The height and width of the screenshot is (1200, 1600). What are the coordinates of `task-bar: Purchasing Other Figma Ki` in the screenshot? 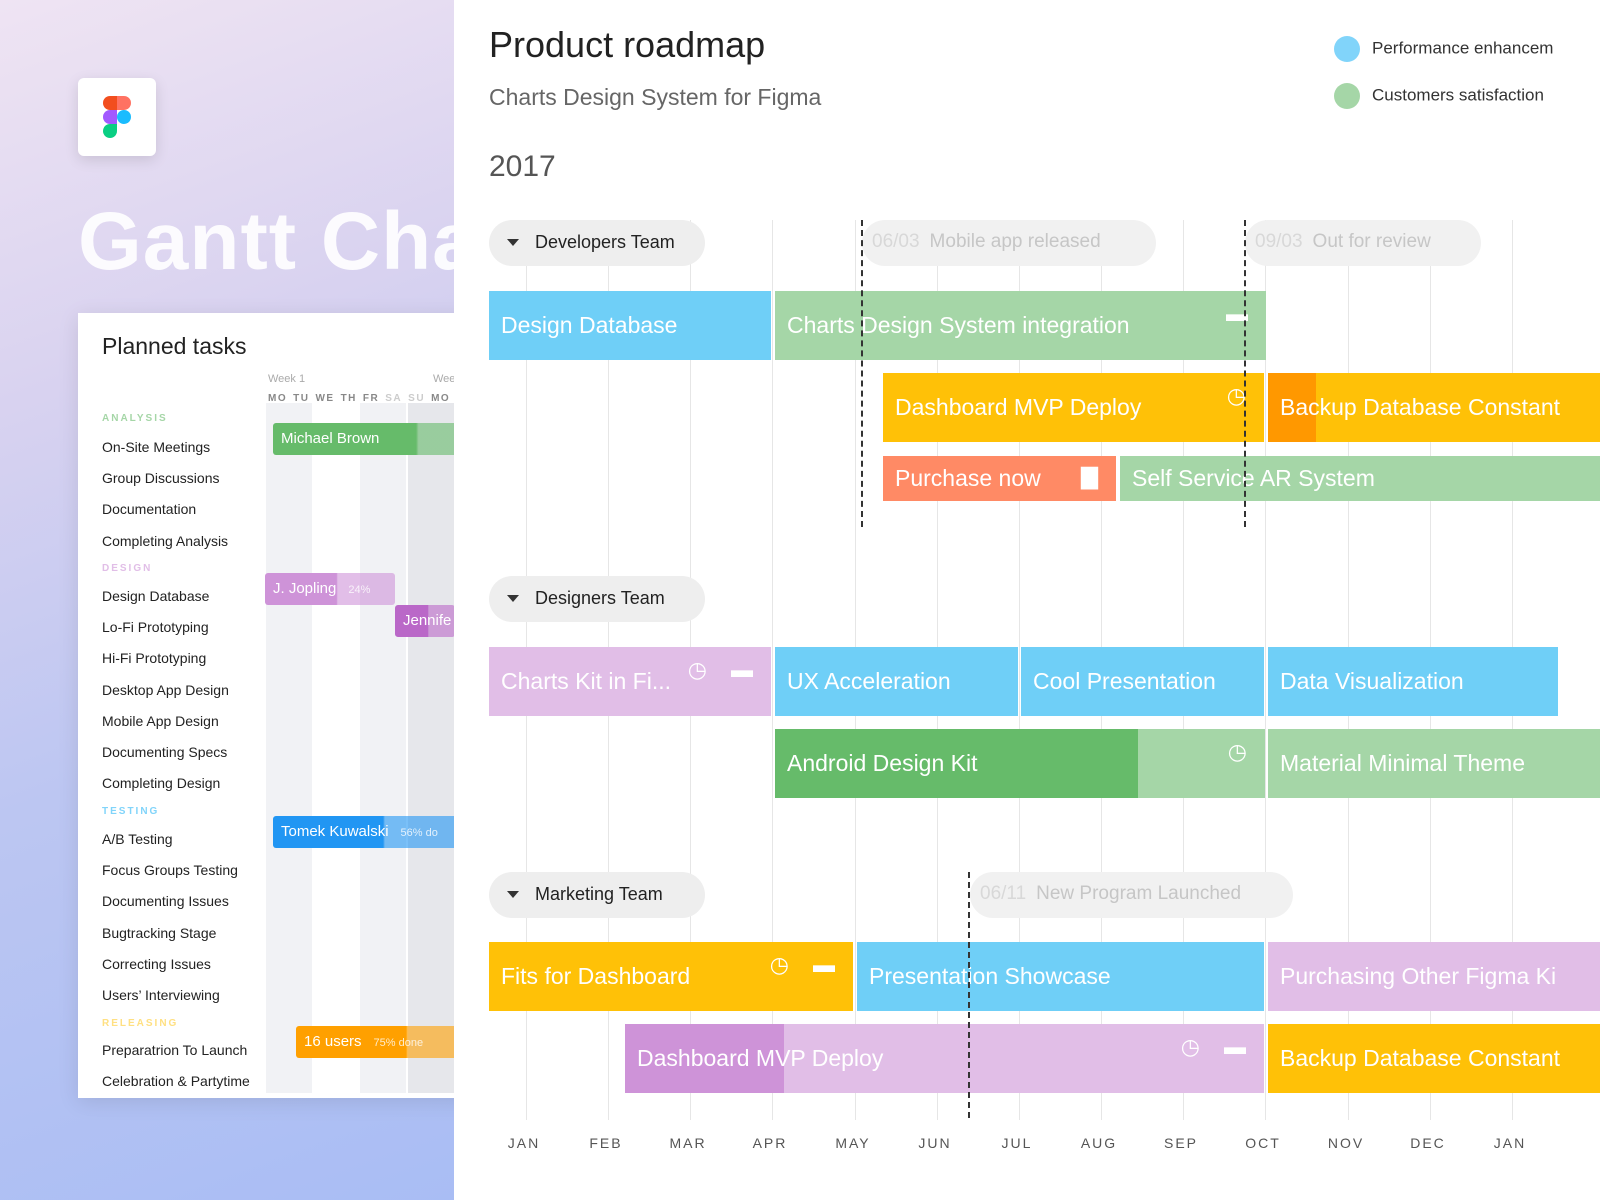 It's located at (1434, 976).